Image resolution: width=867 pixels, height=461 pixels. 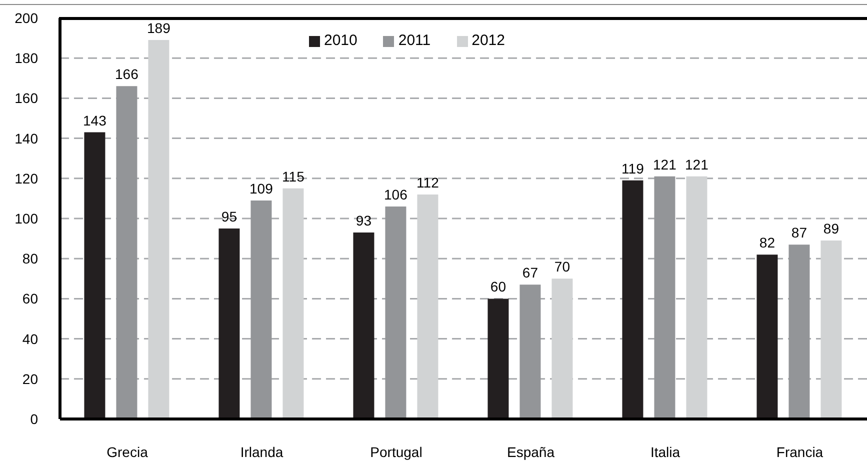 What do you see at coordinates (341, 40) in the screenshot?
I see `legend-label: 2010` at bounding box center [341, 40].